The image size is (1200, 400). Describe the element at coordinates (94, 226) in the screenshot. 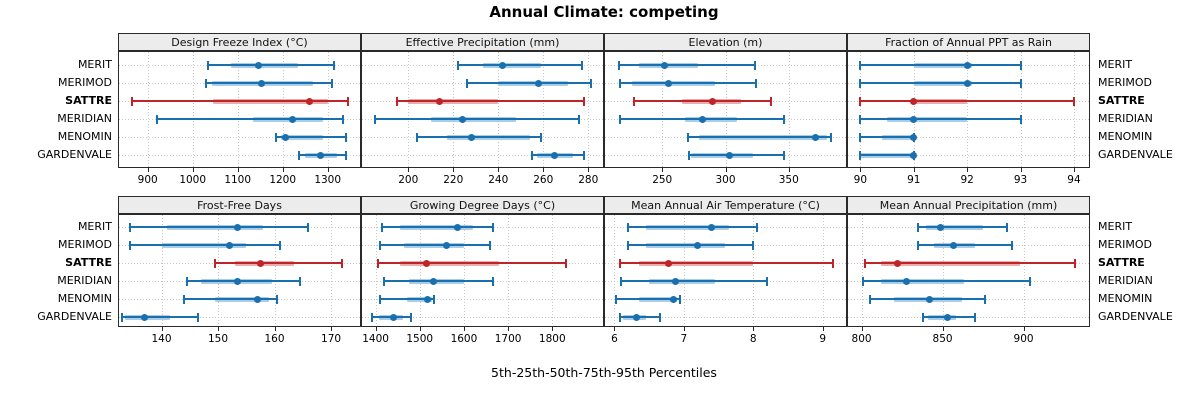

I see `row-label-left: MERIT` at that location.